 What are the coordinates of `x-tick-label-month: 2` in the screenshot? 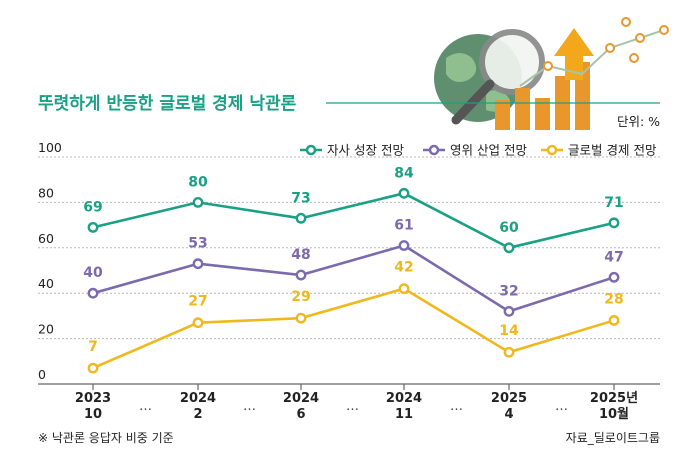 It's located at (197, 414).